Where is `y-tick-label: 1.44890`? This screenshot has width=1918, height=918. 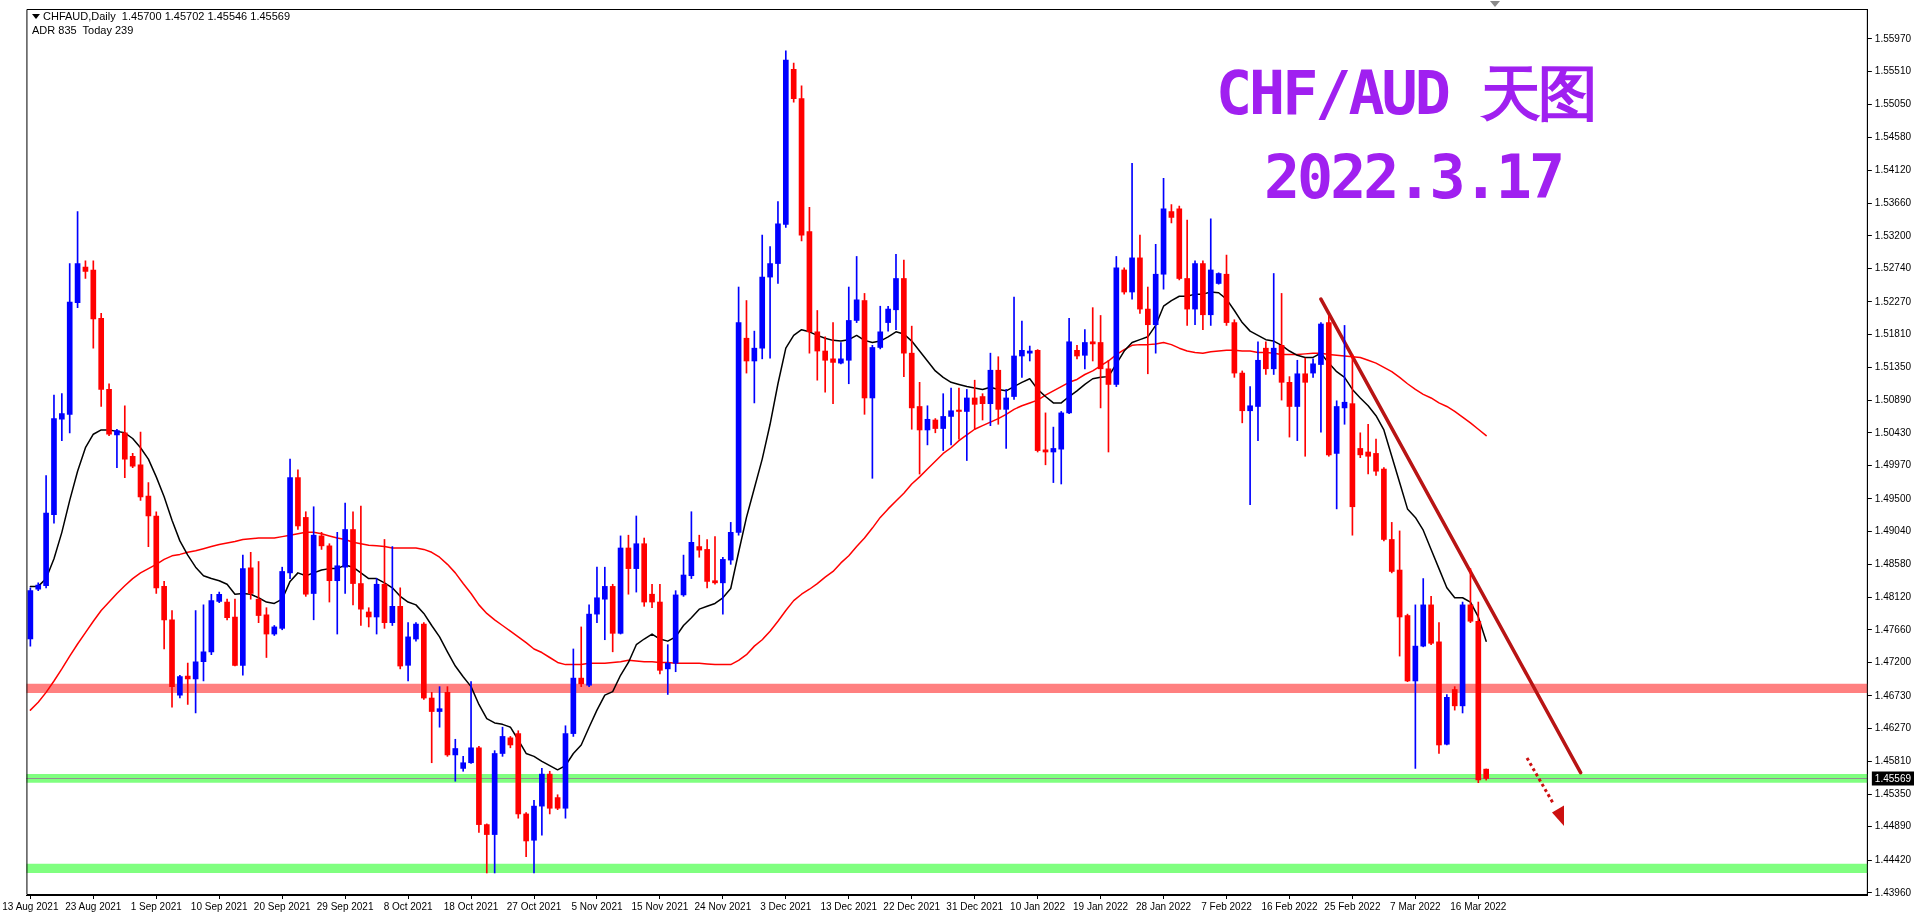
y-tick-label: 1.44890 is located at coordinates (1893, 826).